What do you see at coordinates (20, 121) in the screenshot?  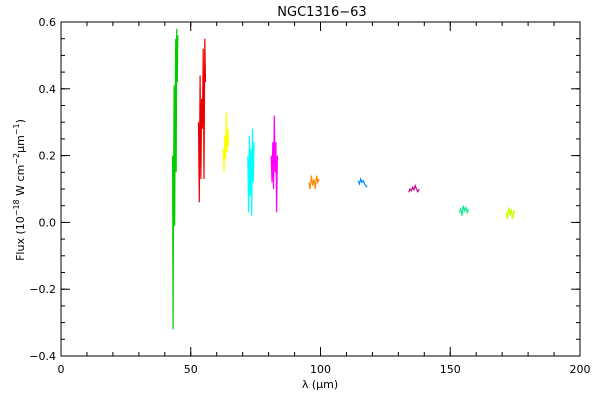 I see `y-label-end: )` at bounding box center [20, 121].